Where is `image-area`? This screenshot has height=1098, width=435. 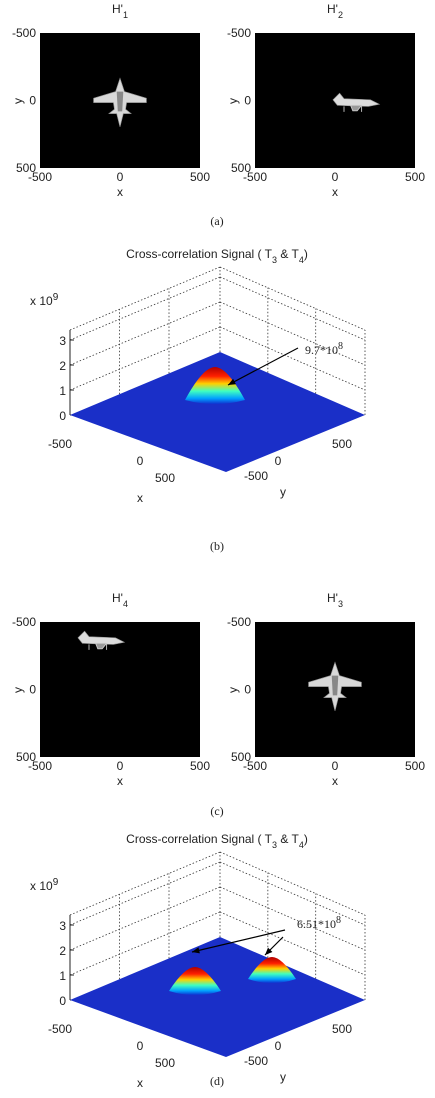 image-area is located at coordinates (120, 689).